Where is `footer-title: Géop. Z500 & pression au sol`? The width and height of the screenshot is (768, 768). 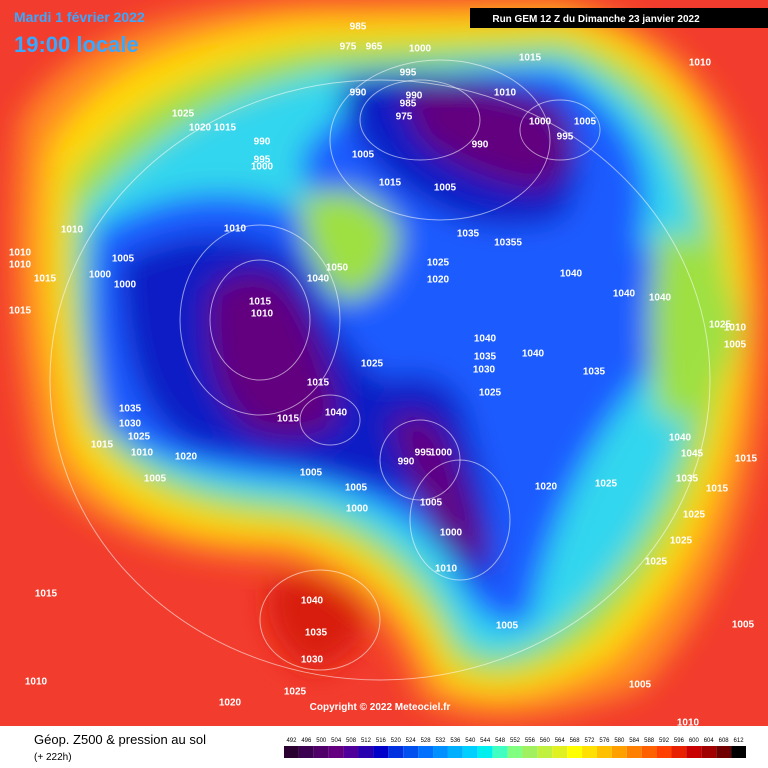 footer-title: Géop. Z500 & pression au sol is located at coordinates (120, 739).